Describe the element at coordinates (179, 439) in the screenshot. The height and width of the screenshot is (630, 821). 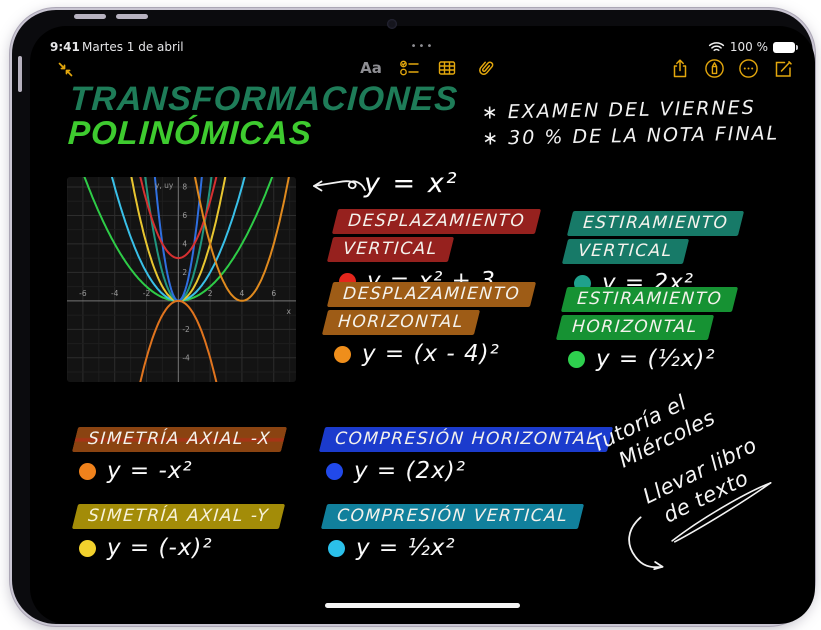
I see `highlight-title: SIMETRÍA AXIAL -X` at that location.